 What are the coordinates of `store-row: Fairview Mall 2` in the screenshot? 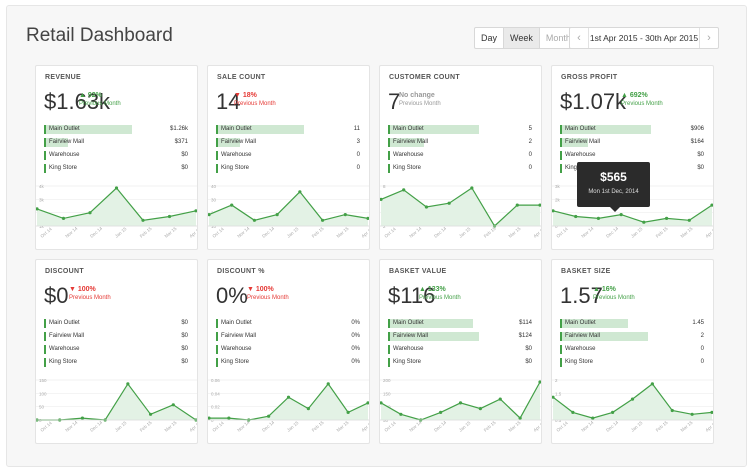 It's located at (460, 142).